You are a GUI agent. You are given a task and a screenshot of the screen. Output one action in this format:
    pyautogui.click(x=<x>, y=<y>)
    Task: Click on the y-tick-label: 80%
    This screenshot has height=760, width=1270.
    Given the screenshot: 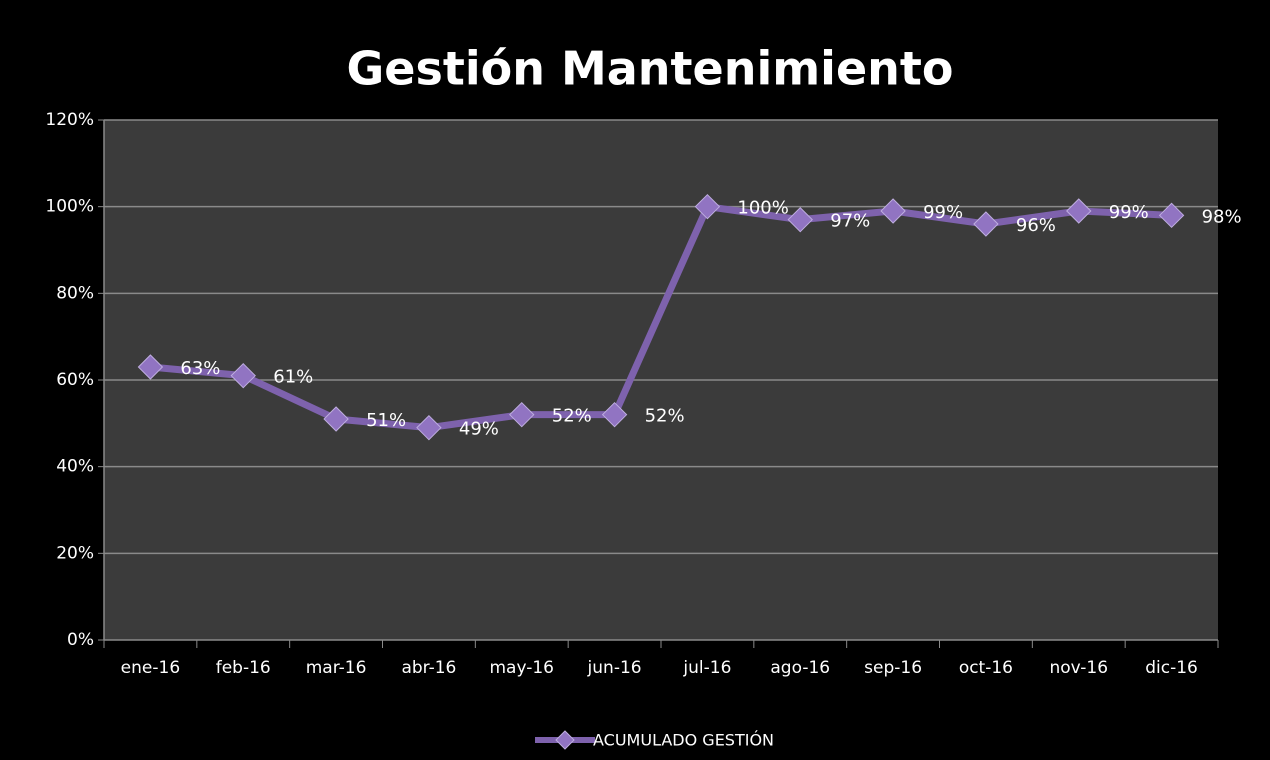 What is the action you would take?
    pyautogui.click(x=75, y=293)
    